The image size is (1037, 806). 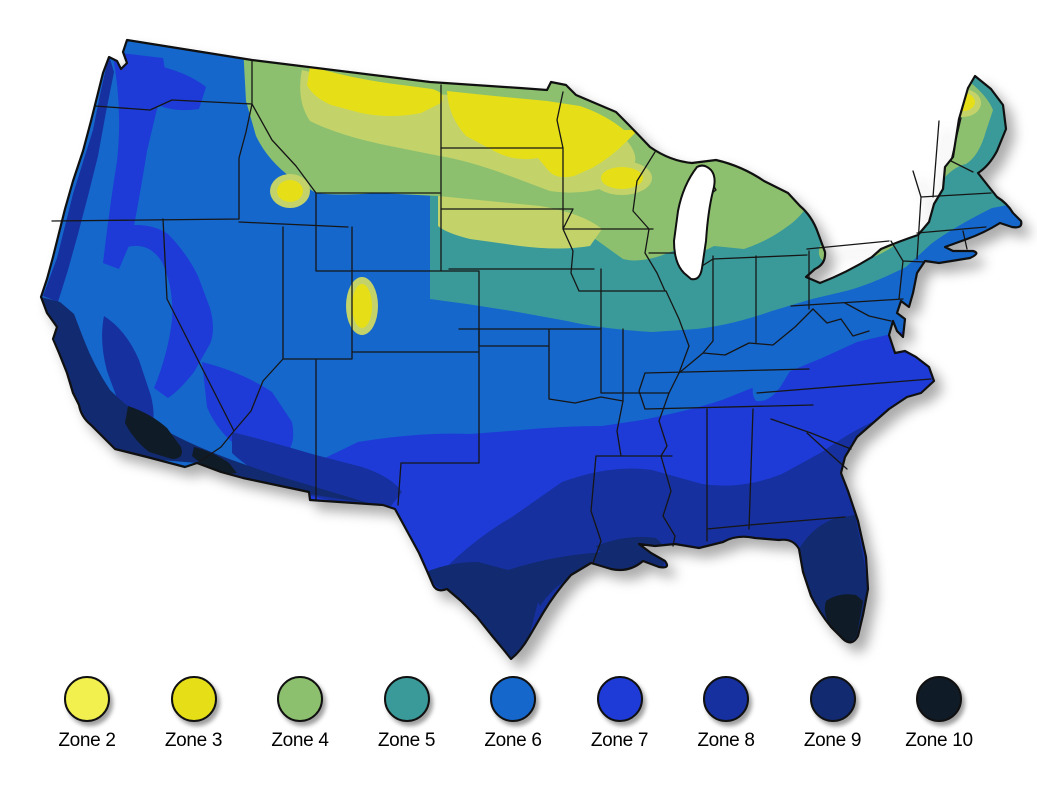 I want to click on legend-item-zone-7: Zone 7, so click(x=620, y=714).